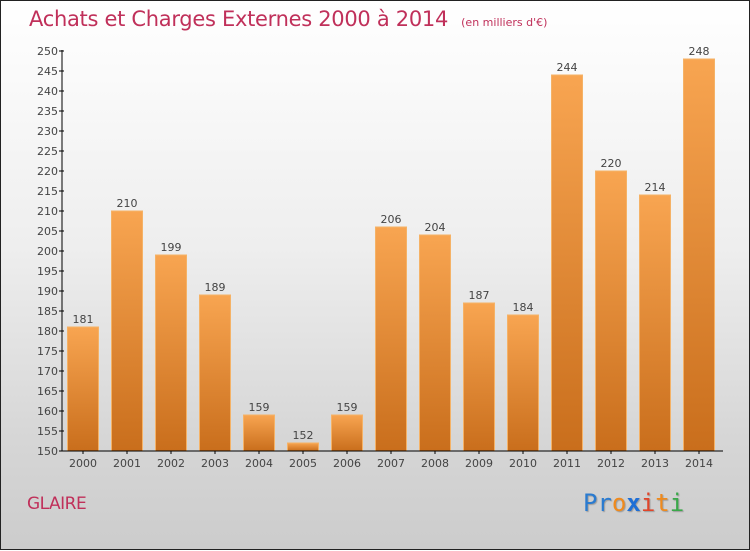  What do you see at coordinates (215, 287) in the screenshot?
I see `value-label-2003: 189` at bounding box center [215, 287].